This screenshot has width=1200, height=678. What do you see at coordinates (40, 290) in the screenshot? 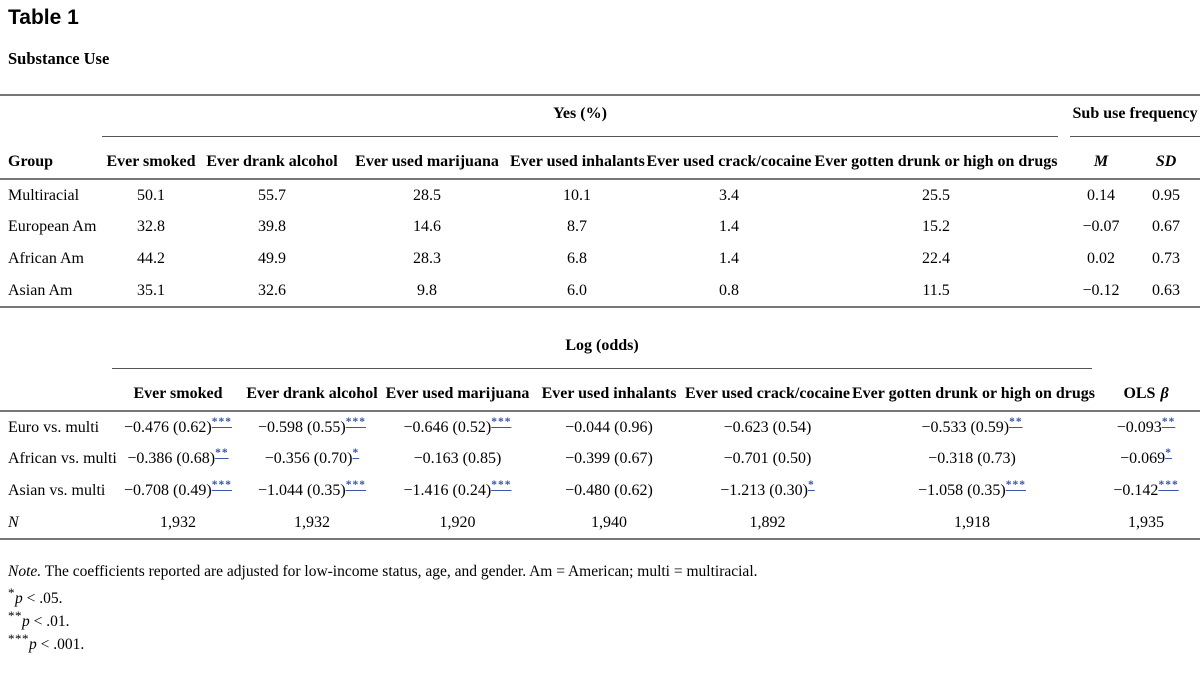
I see `row-label: Asian Am` at bounding box center [40, 290].